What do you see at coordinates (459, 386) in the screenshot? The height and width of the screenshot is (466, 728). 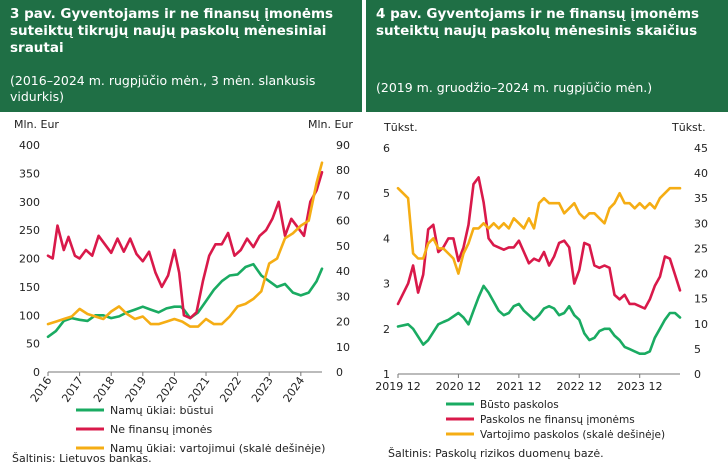 I see `x-tick-label: 2020 12` at bounding box center [459, 386].